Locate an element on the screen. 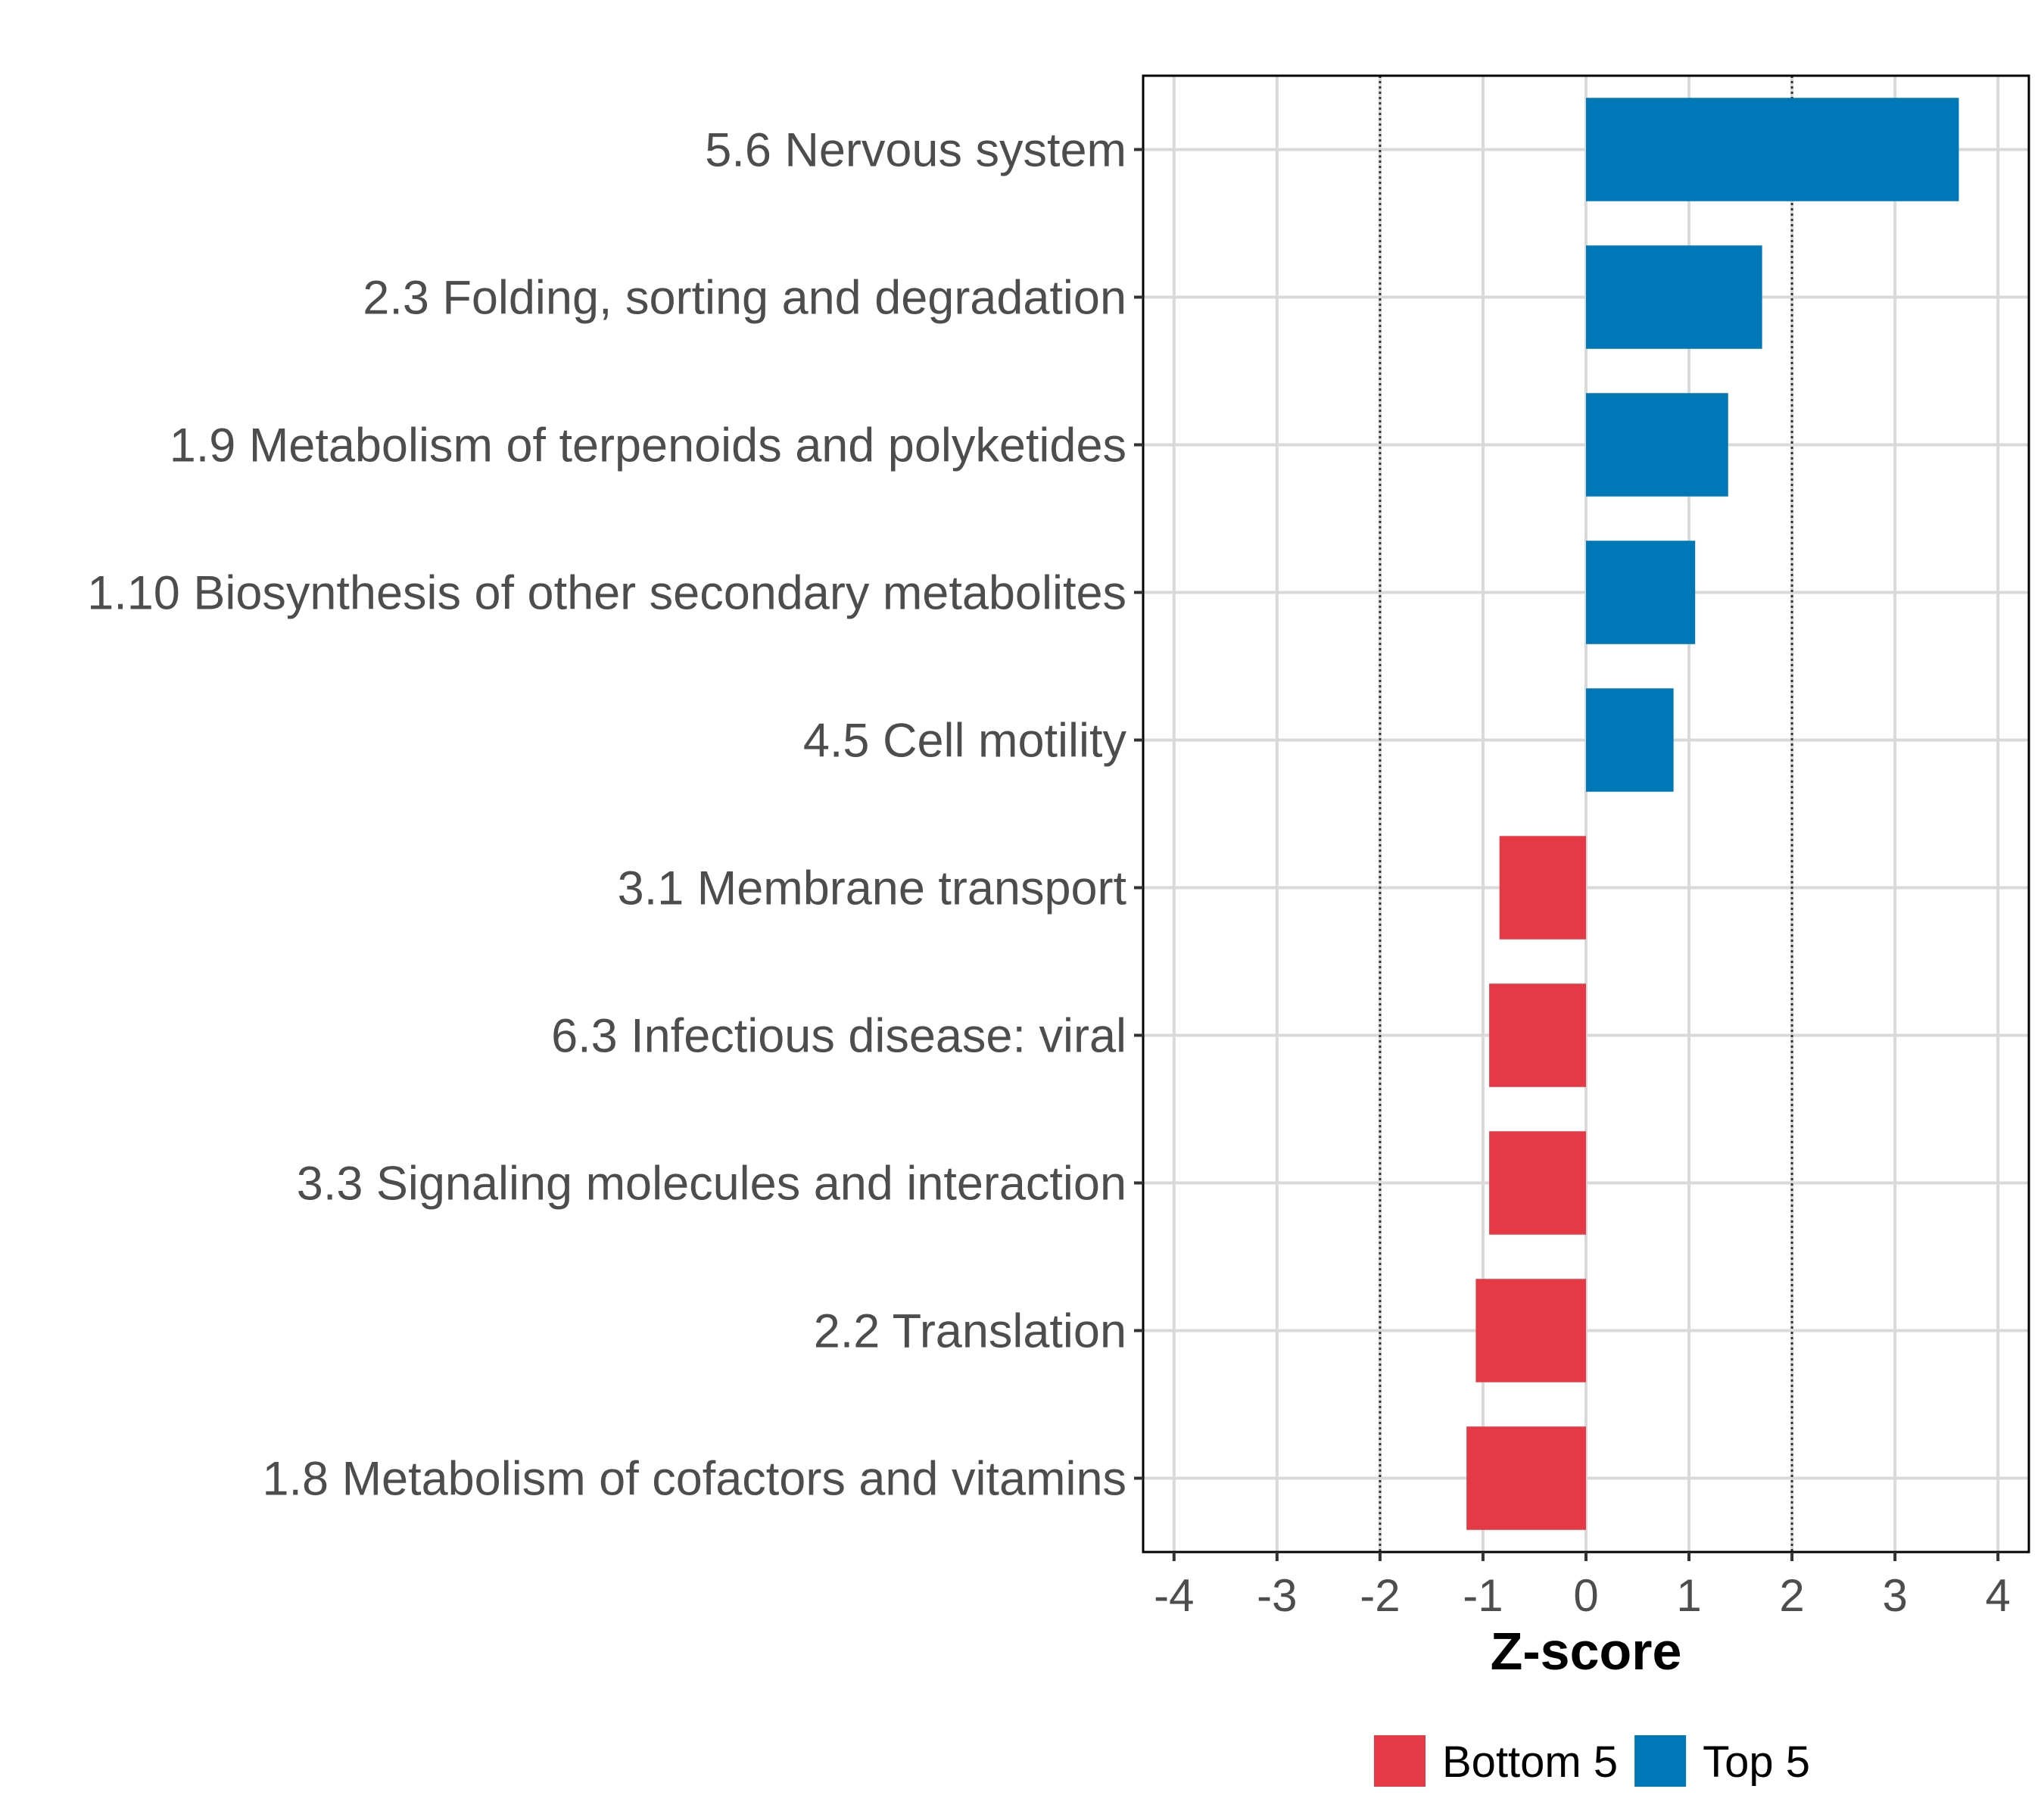  x-axis-ticks: -4 -3 -2 -1 0 1 2 3 4 is located at coordinates (1582, 1586).